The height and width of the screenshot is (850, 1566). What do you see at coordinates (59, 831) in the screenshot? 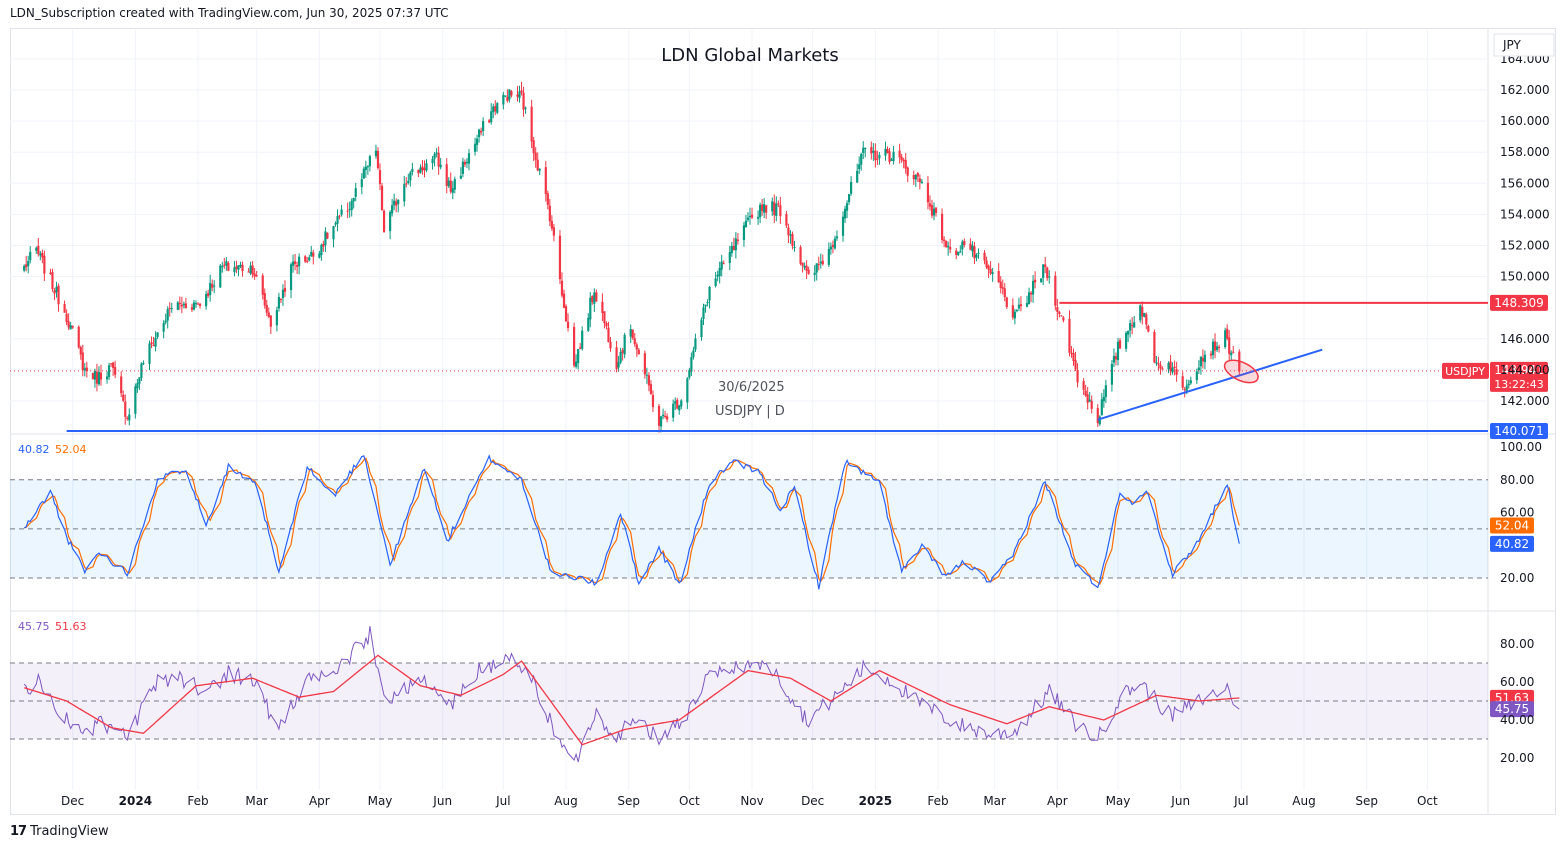
I see `footer-brand: 17 TradingView` at bounding box center [59, 831].